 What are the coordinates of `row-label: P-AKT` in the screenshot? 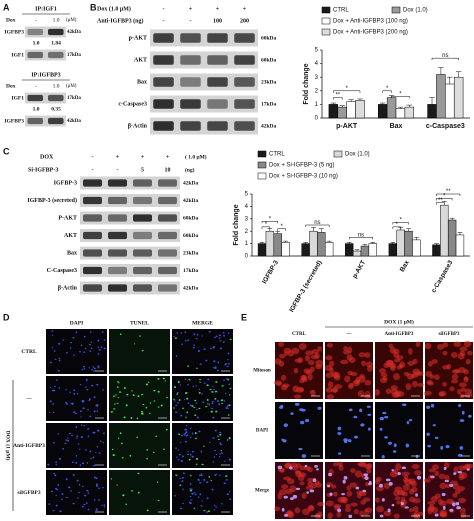 It's located at (67, 218).